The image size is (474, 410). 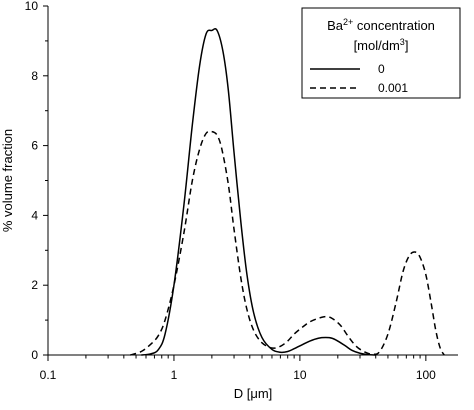 What do you see at coordinates (34, 76) in the screenshot?
I see `y-tick-label: 8` at bounding box center [34, 76].